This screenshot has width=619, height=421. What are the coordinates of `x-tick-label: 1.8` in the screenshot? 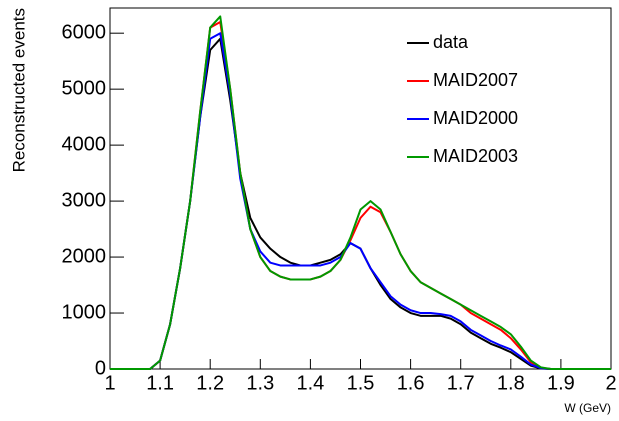 It's located at (511, 383).